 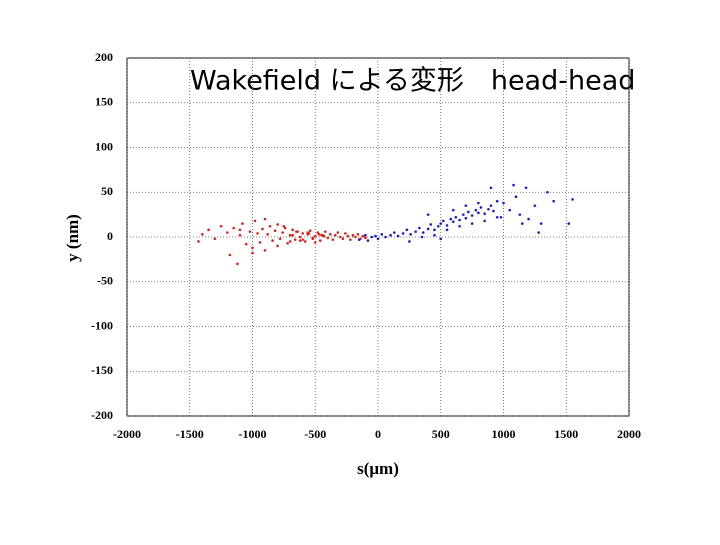 I want to click on x-tick-label: -1000, so click(x=253, y=434).